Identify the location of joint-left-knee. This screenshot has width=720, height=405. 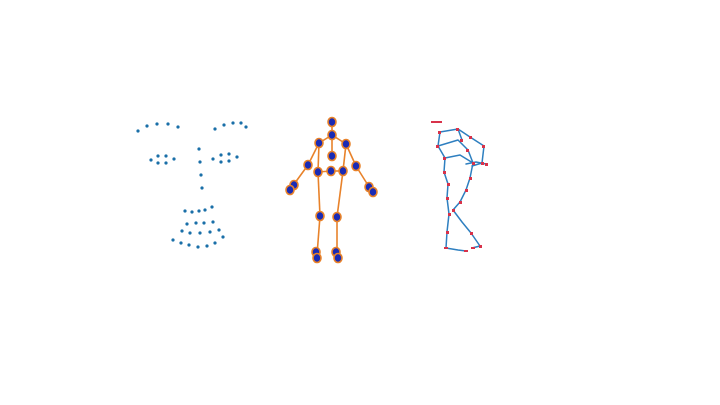
(320, 216).